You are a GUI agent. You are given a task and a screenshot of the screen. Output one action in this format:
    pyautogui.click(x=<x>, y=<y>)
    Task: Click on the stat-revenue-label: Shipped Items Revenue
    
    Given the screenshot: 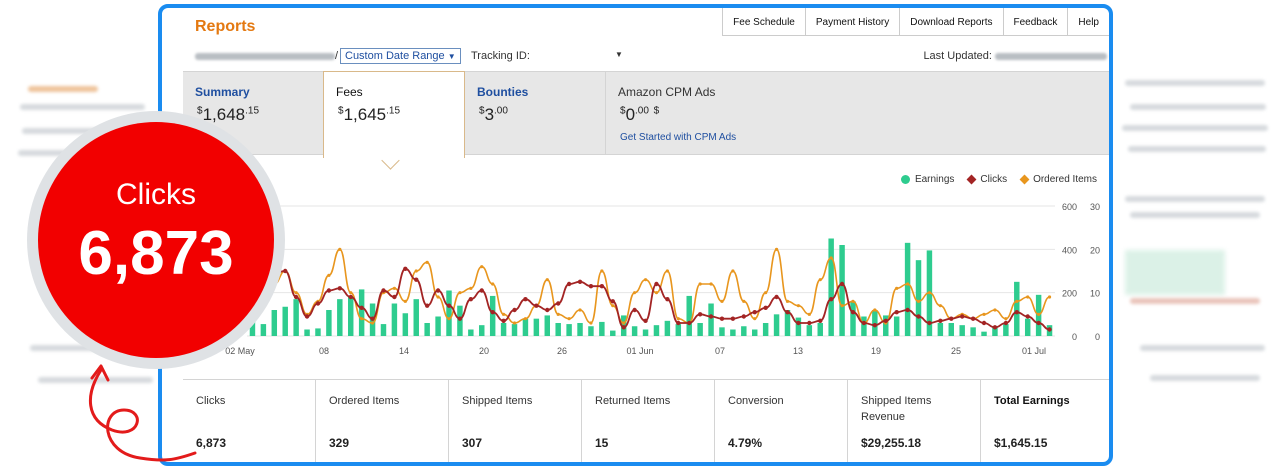 What is the action you would take?
    pyautogui.click(x=896, y=409)
    